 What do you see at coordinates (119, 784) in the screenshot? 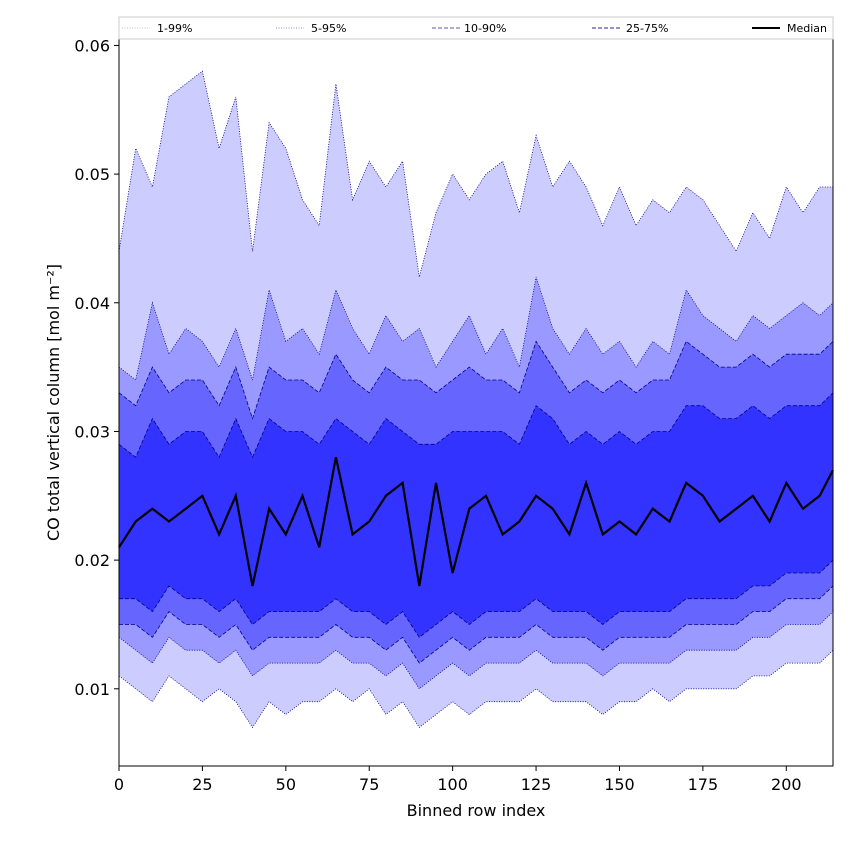
I see `x-tick-label: 0` at bounding box center [119, 784].